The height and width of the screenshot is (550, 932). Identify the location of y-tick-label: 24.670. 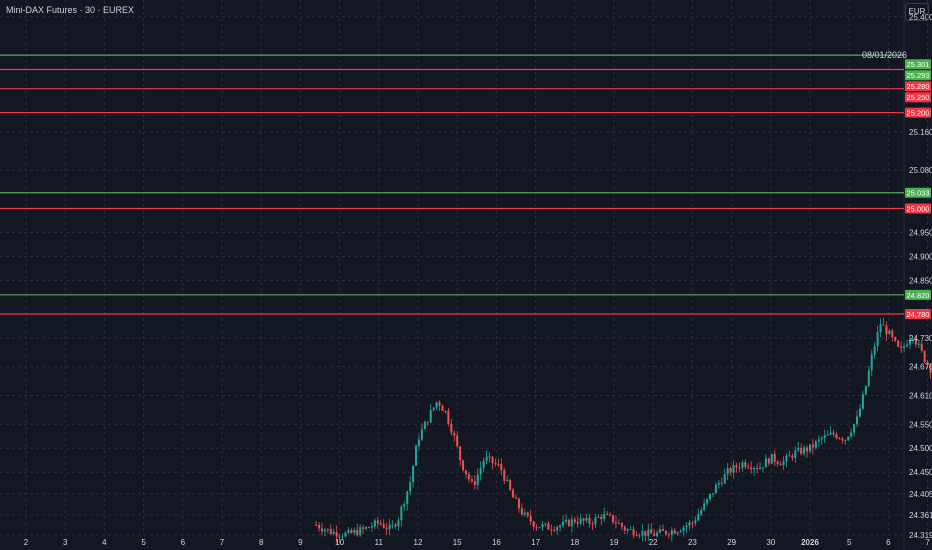
(920, 367).